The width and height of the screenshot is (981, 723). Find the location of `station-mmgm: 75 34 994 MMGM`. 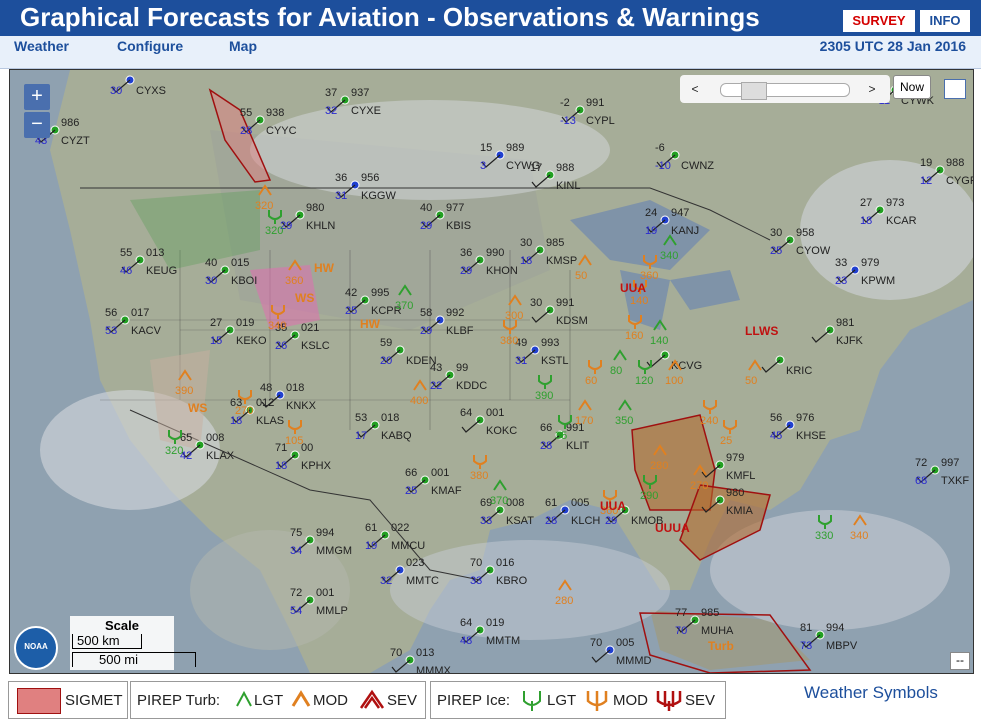

station-mmgm: 75 34 994 MMGM is located at coordinates (321, 542).